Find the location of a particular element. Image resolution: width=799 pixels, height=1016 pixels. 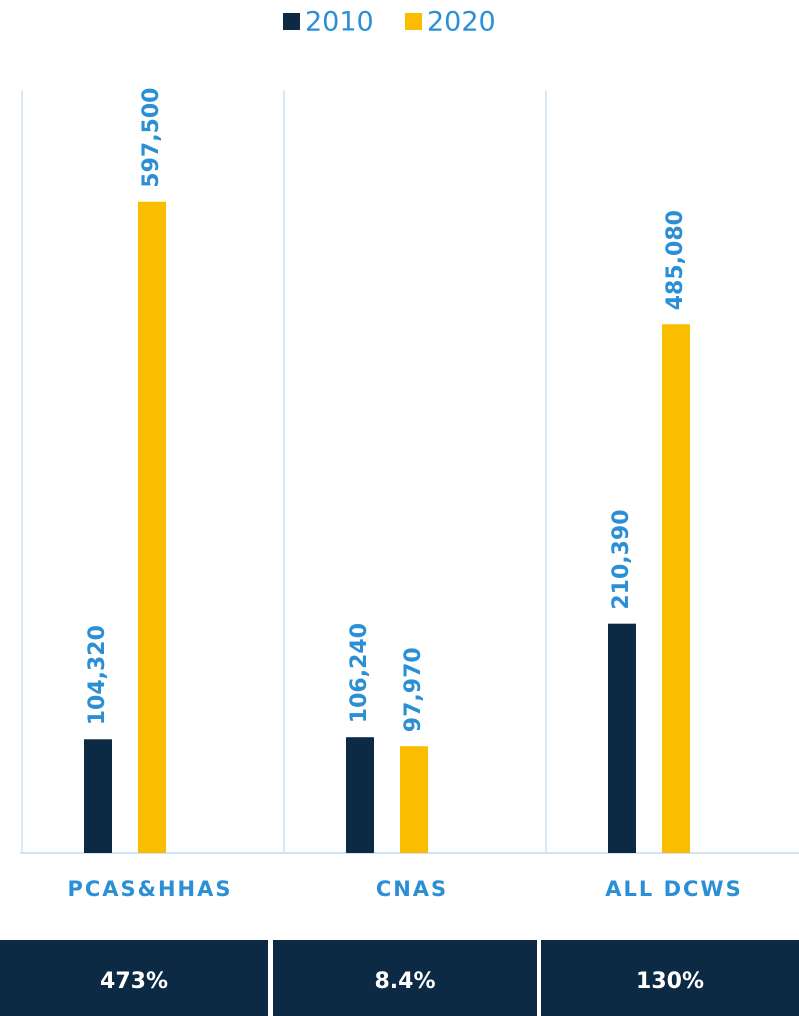

value-label: 597,500 is located at coordinates (151, 138).